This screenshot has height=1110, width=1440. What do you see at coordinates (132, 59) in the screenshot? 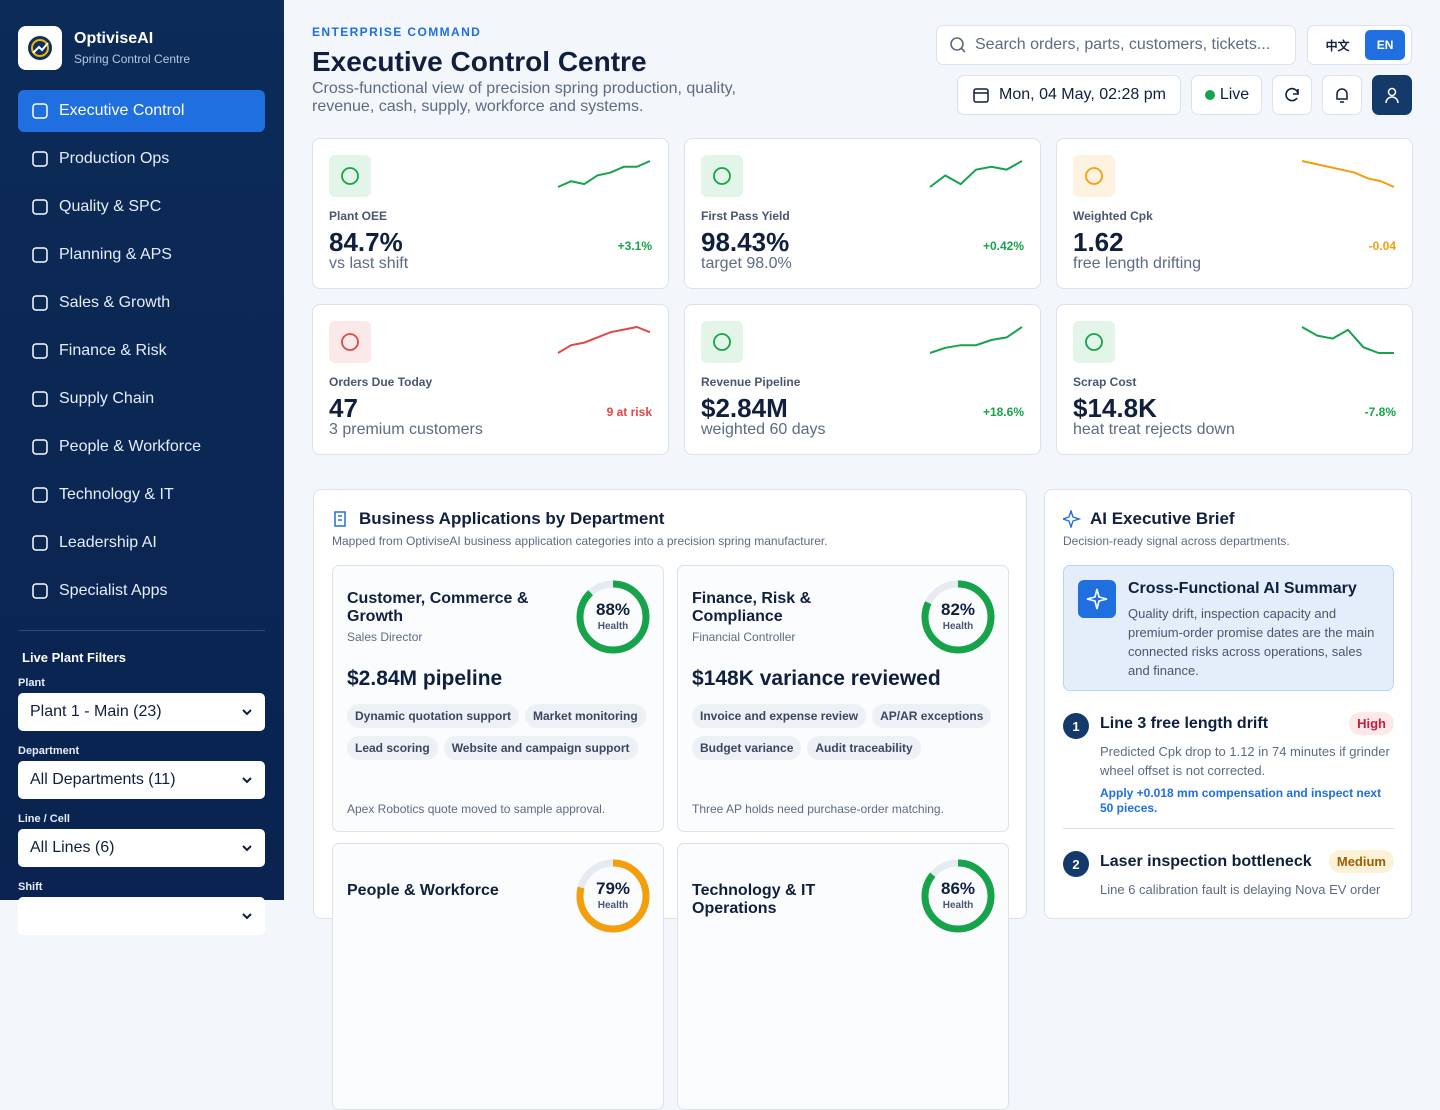
I see `brand-subtitle: Spring Control Centre` at bounding box center [132, 59].